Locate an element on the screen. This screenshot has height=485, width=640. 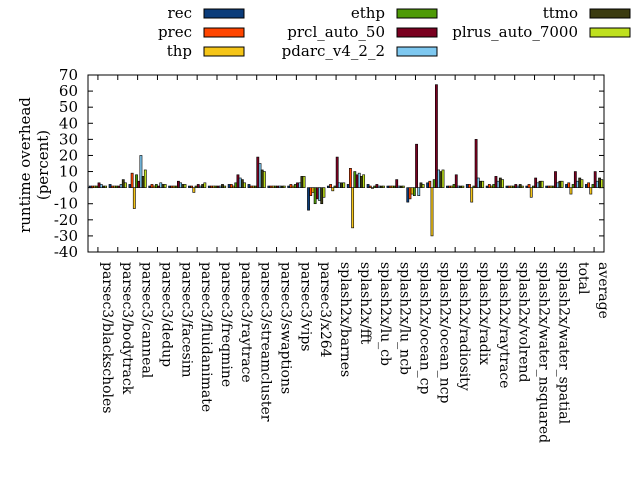
bar-ttmo-parsec3-fluidanimate is located at coordinates (203, 186).